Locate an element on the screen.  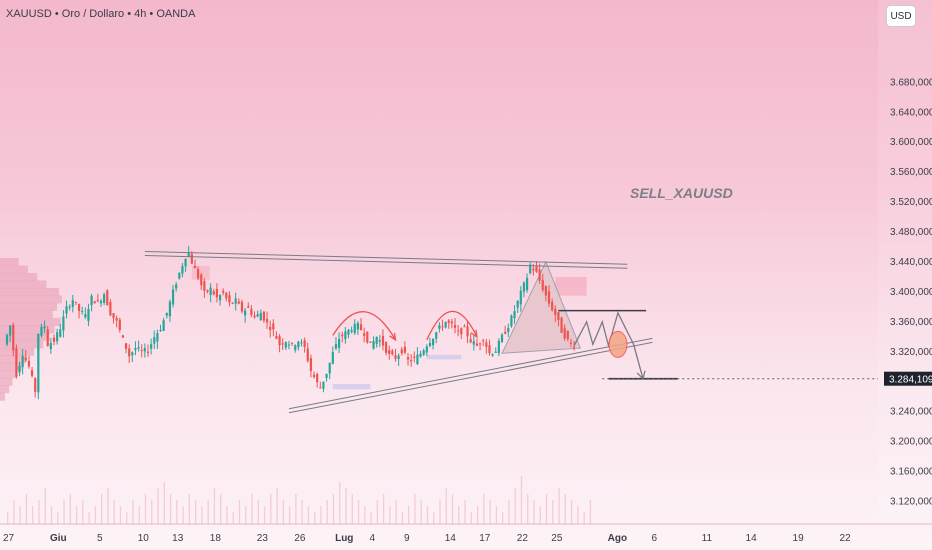
demand-zone is located at coordinates (444, 357).